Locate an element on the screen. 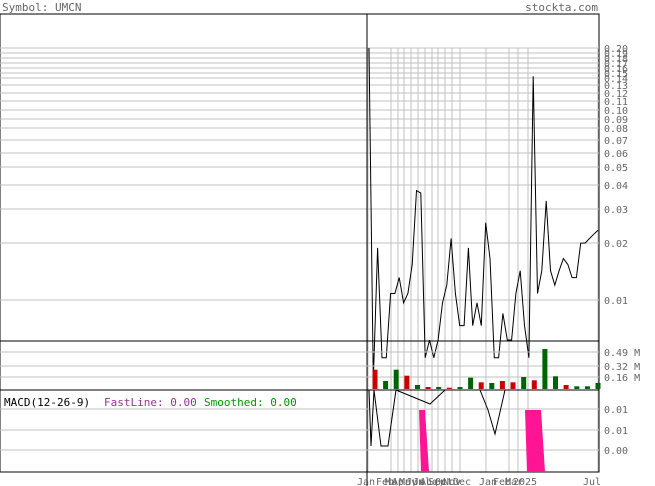 The image size is (655, 486). price-tick-label: 0.15 is located at coordinates (616, 74).